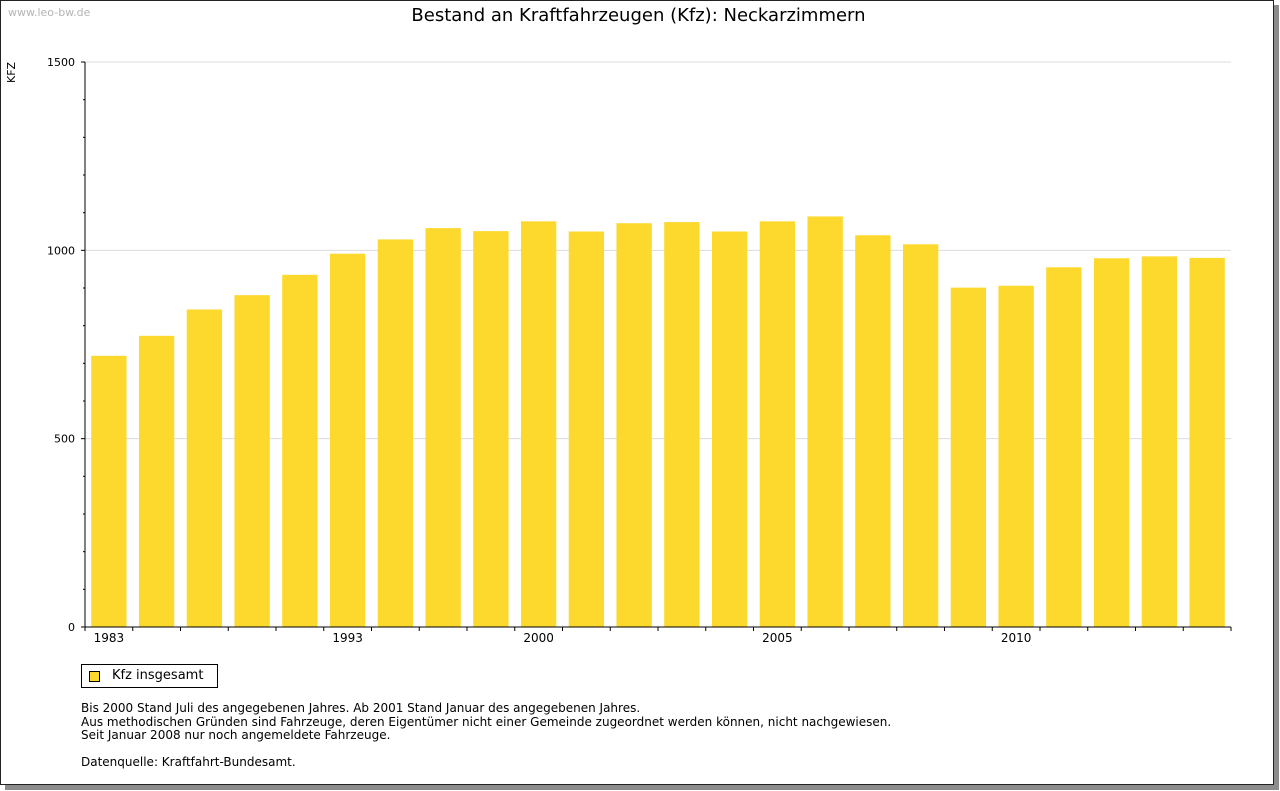 The width and height of the screenshot is (1280, 791). Describe the element at coordinates (825, 421) in the screenshot. I see `bar-2006` at that location.